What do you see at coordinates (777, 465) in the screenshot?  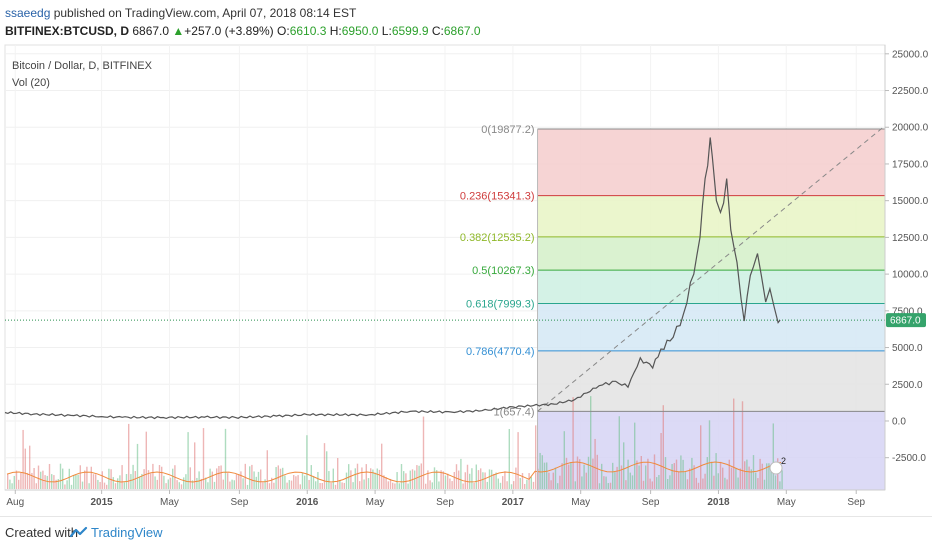 I see `event-badge: 2` at bounding box center [777, 465].